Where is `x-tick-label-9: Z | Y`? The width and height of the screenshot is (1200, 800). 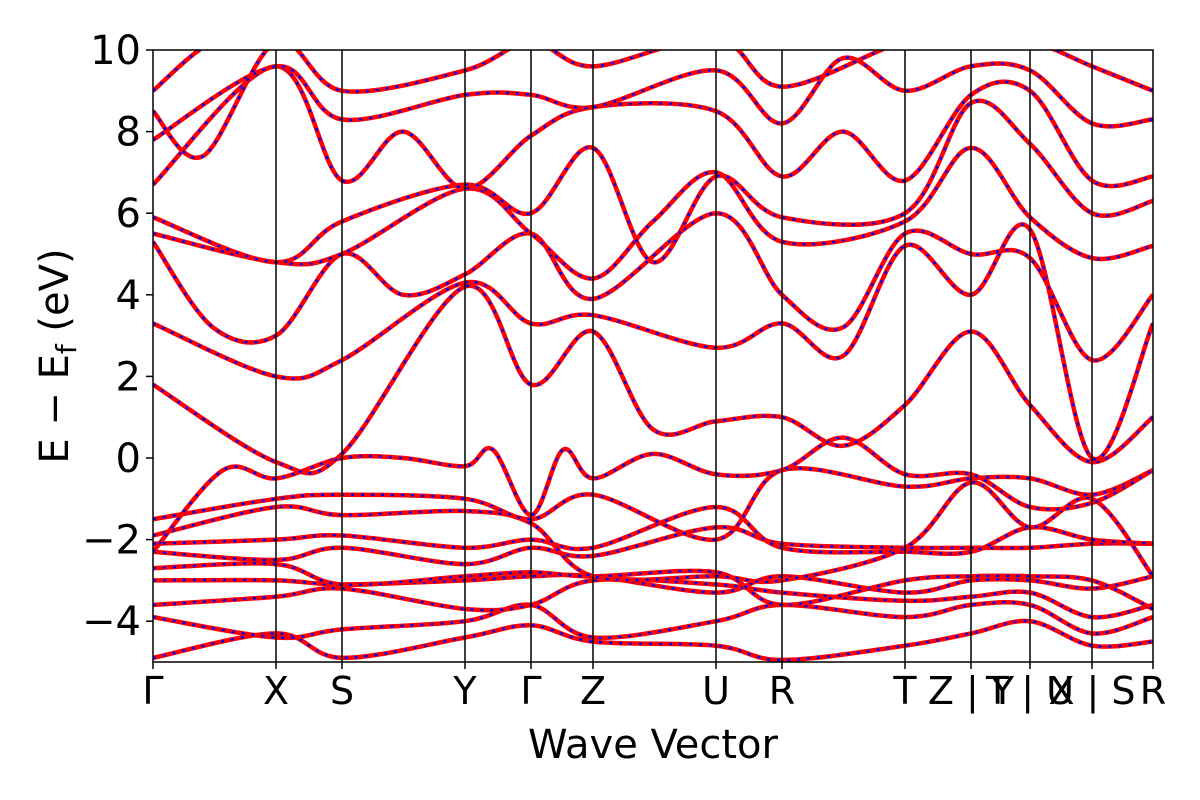
x-tick-label-9: Z | Y is located at coordinates (971, 691).